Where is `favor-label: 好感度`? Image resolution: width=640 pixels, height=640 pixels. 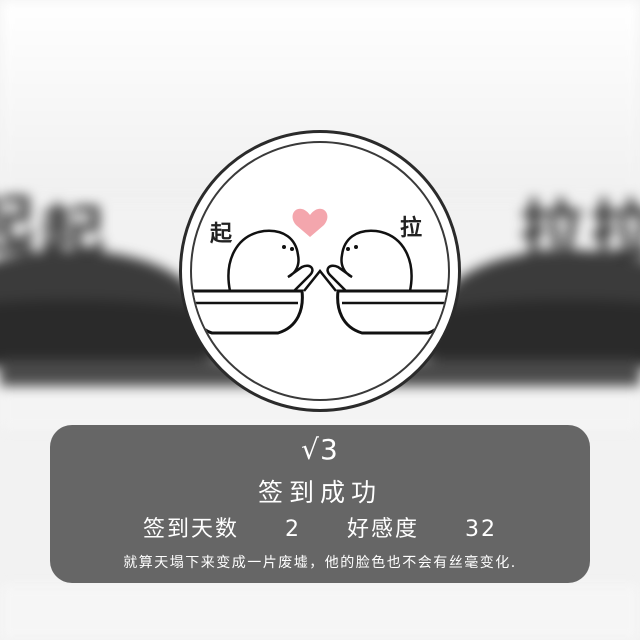
favor-label: 好感度 is located at coordinates (383, 529).